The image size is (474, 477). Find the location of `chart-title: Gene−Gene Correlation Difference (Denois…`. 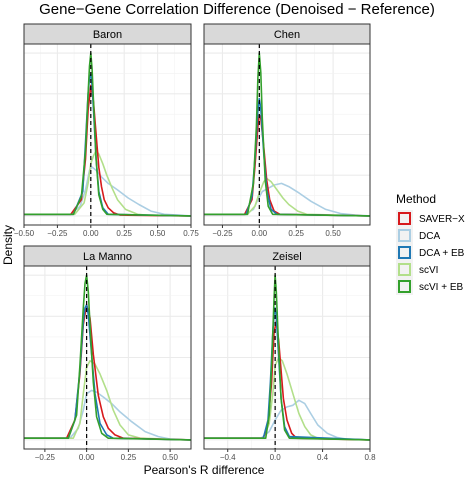

chart-title: Gene−Gene Correlation Difference (Denois… is located at coordinates (237, 9).